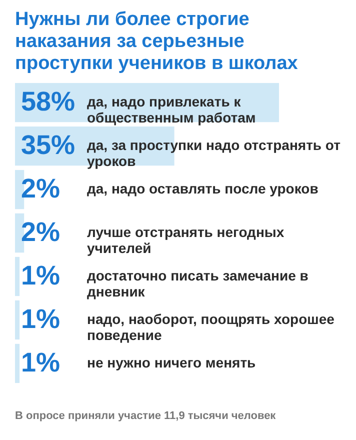 This screenshot has height=440, width=356. I want to click on y-tick-label: достаточно писать замечание в дневник, so click(198, 283).